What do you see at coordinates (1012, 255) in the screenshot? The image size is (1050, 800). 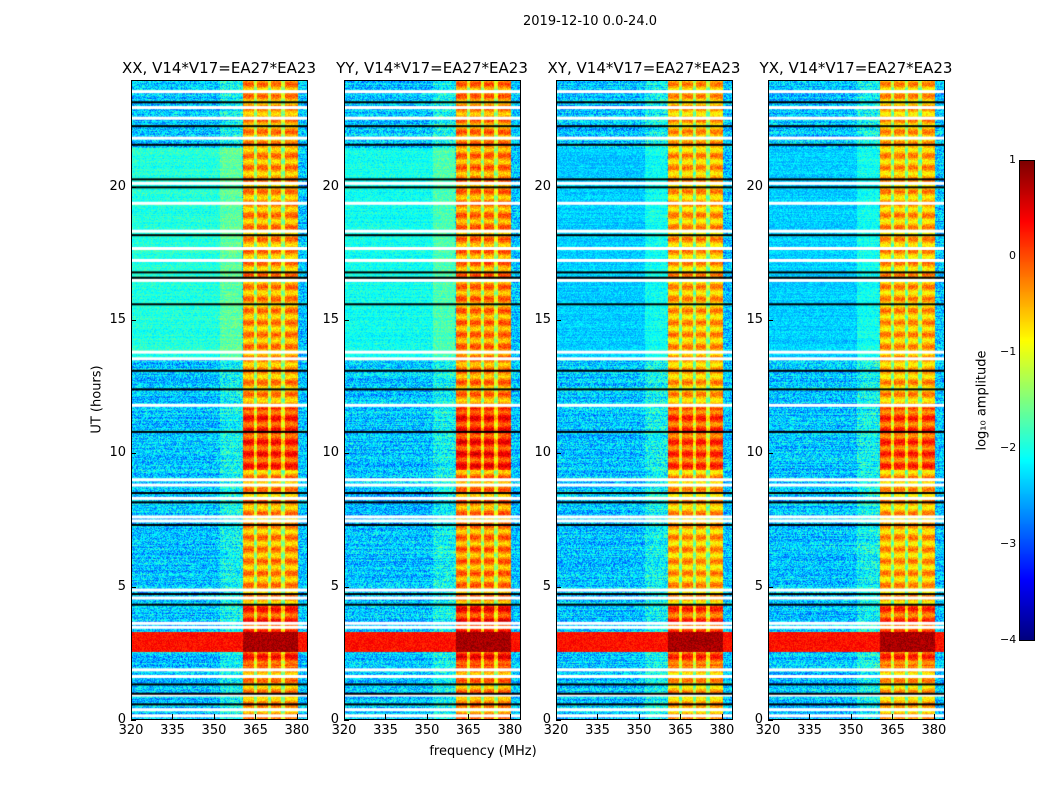 I see `colorbar-tick-label: 0` at bounding box center [1012, 255].